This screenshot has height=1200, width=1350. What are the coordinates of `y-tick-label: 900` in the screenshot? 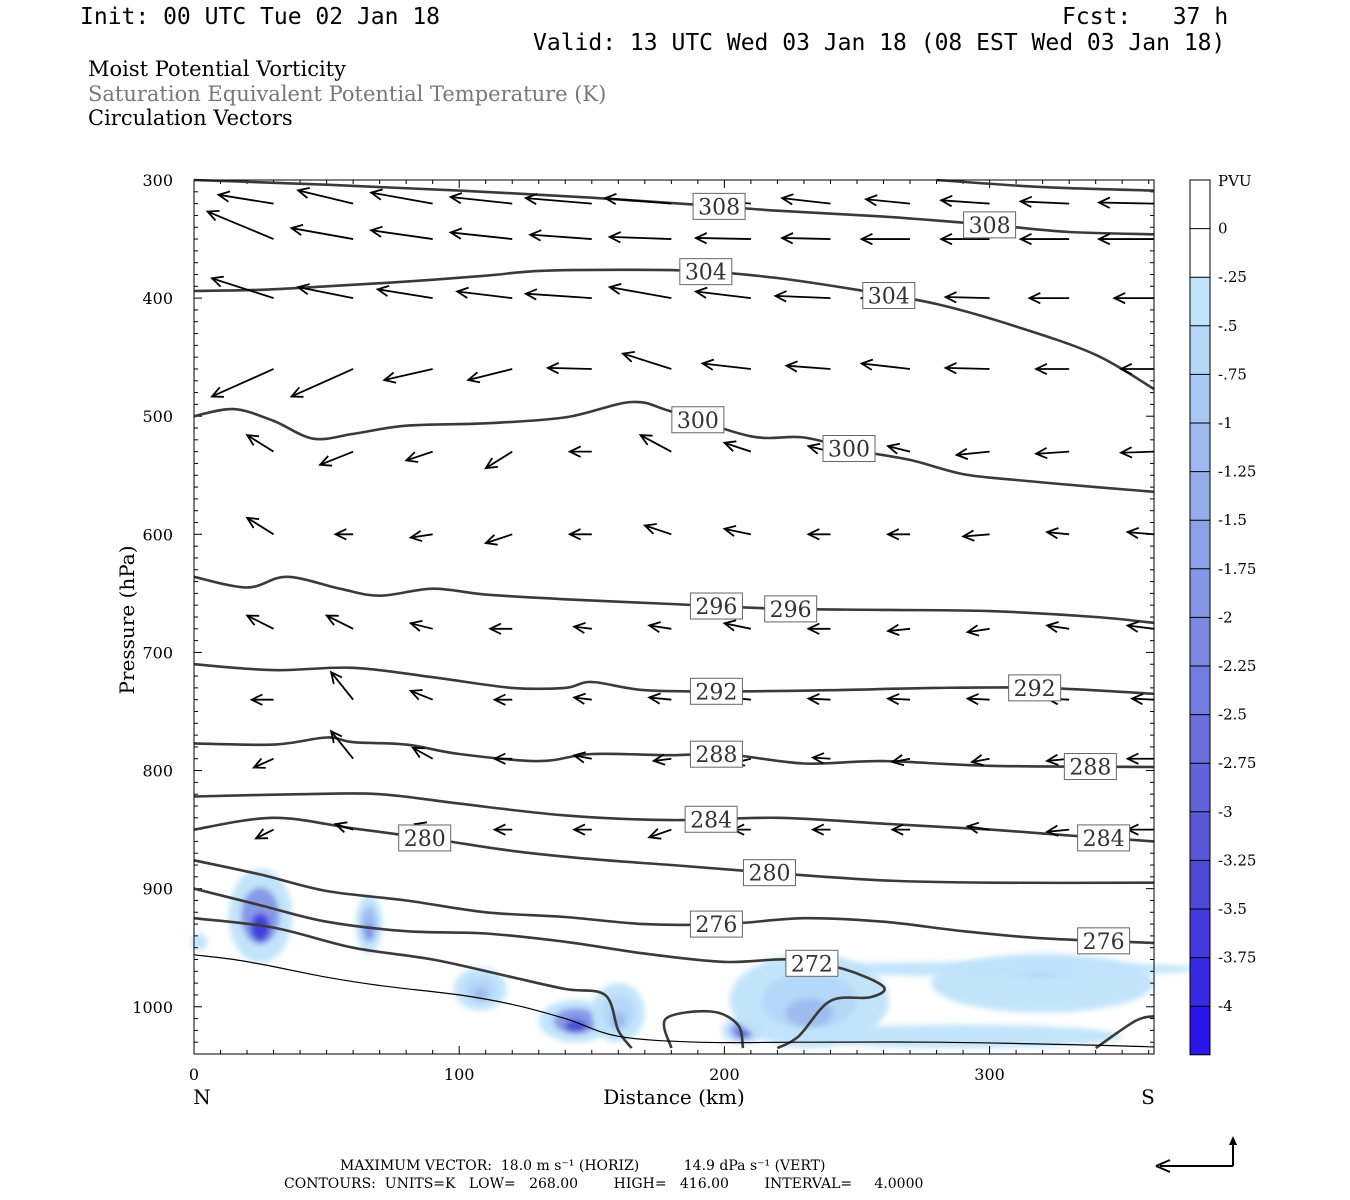 It's located at (157, 889).